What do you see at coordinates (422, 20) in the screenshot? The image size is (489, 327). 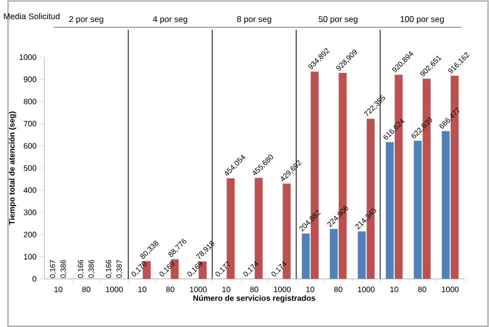 I see `text: 100 por seg` at bounding box center [422, 20].